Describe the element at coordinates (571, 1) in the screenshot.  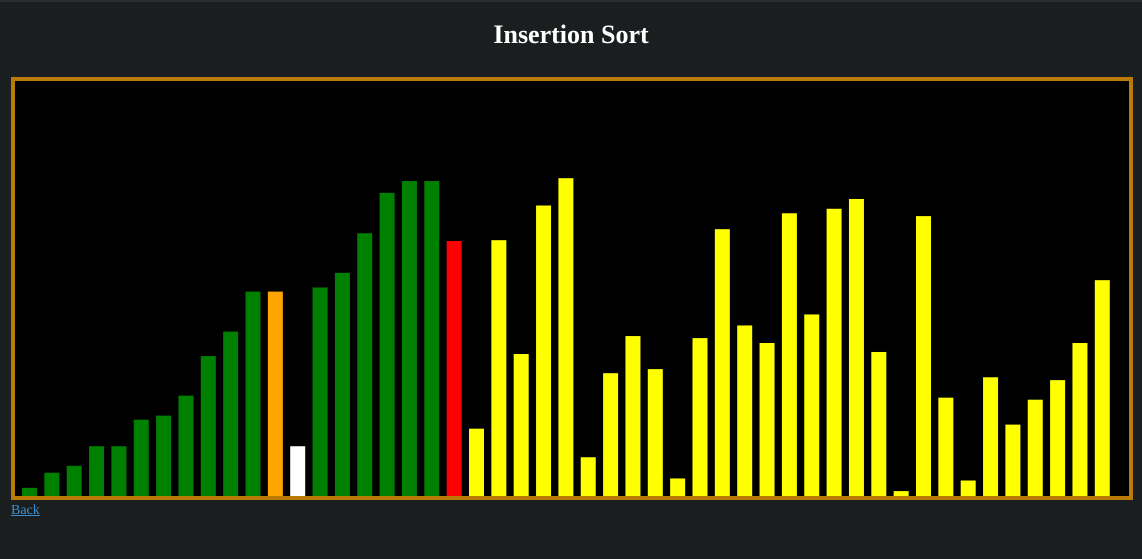
I see `top-divider` at that location.